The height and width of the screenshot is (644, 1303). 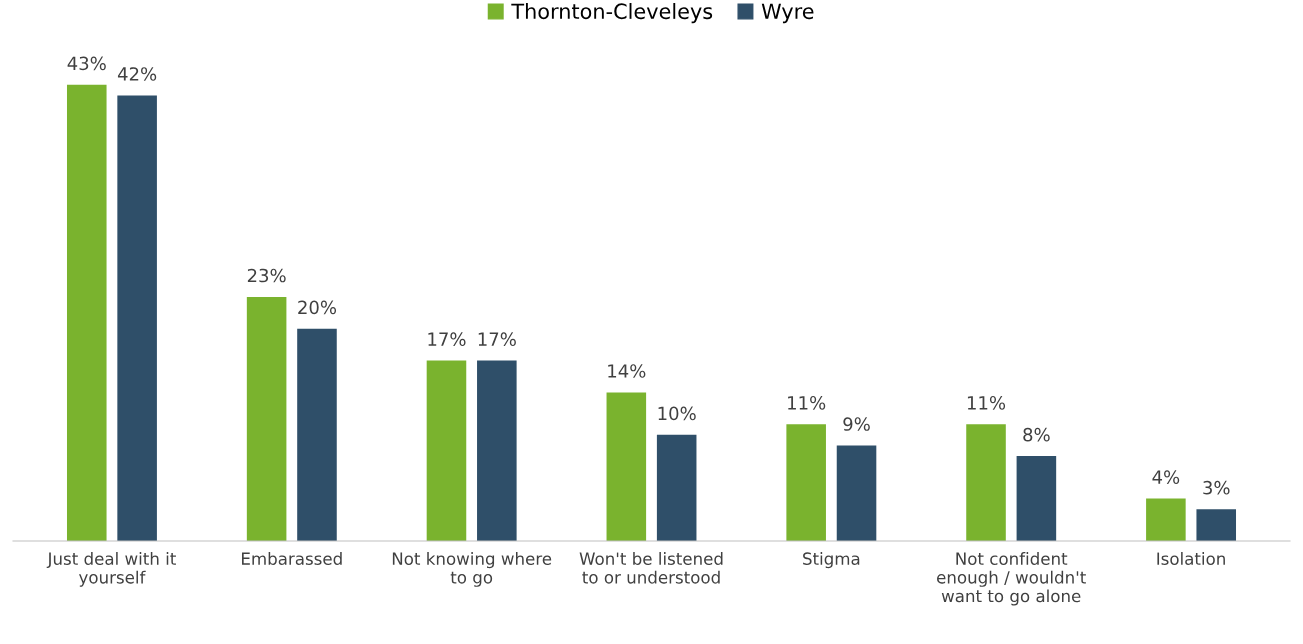 I want to click on data-label: 9%, so click(x=856, y=424).